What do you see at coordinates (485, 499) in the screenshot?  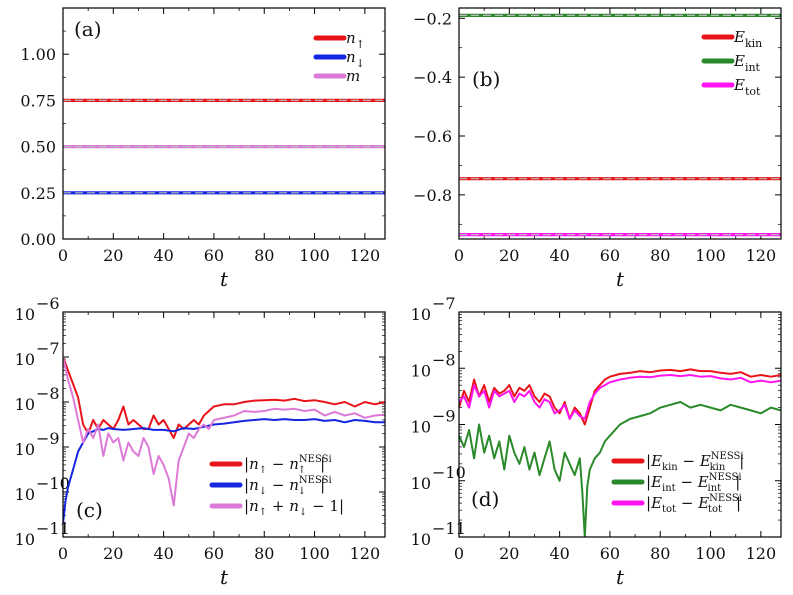 I see `panel-label: (d)` at bounding box center [485, 499].